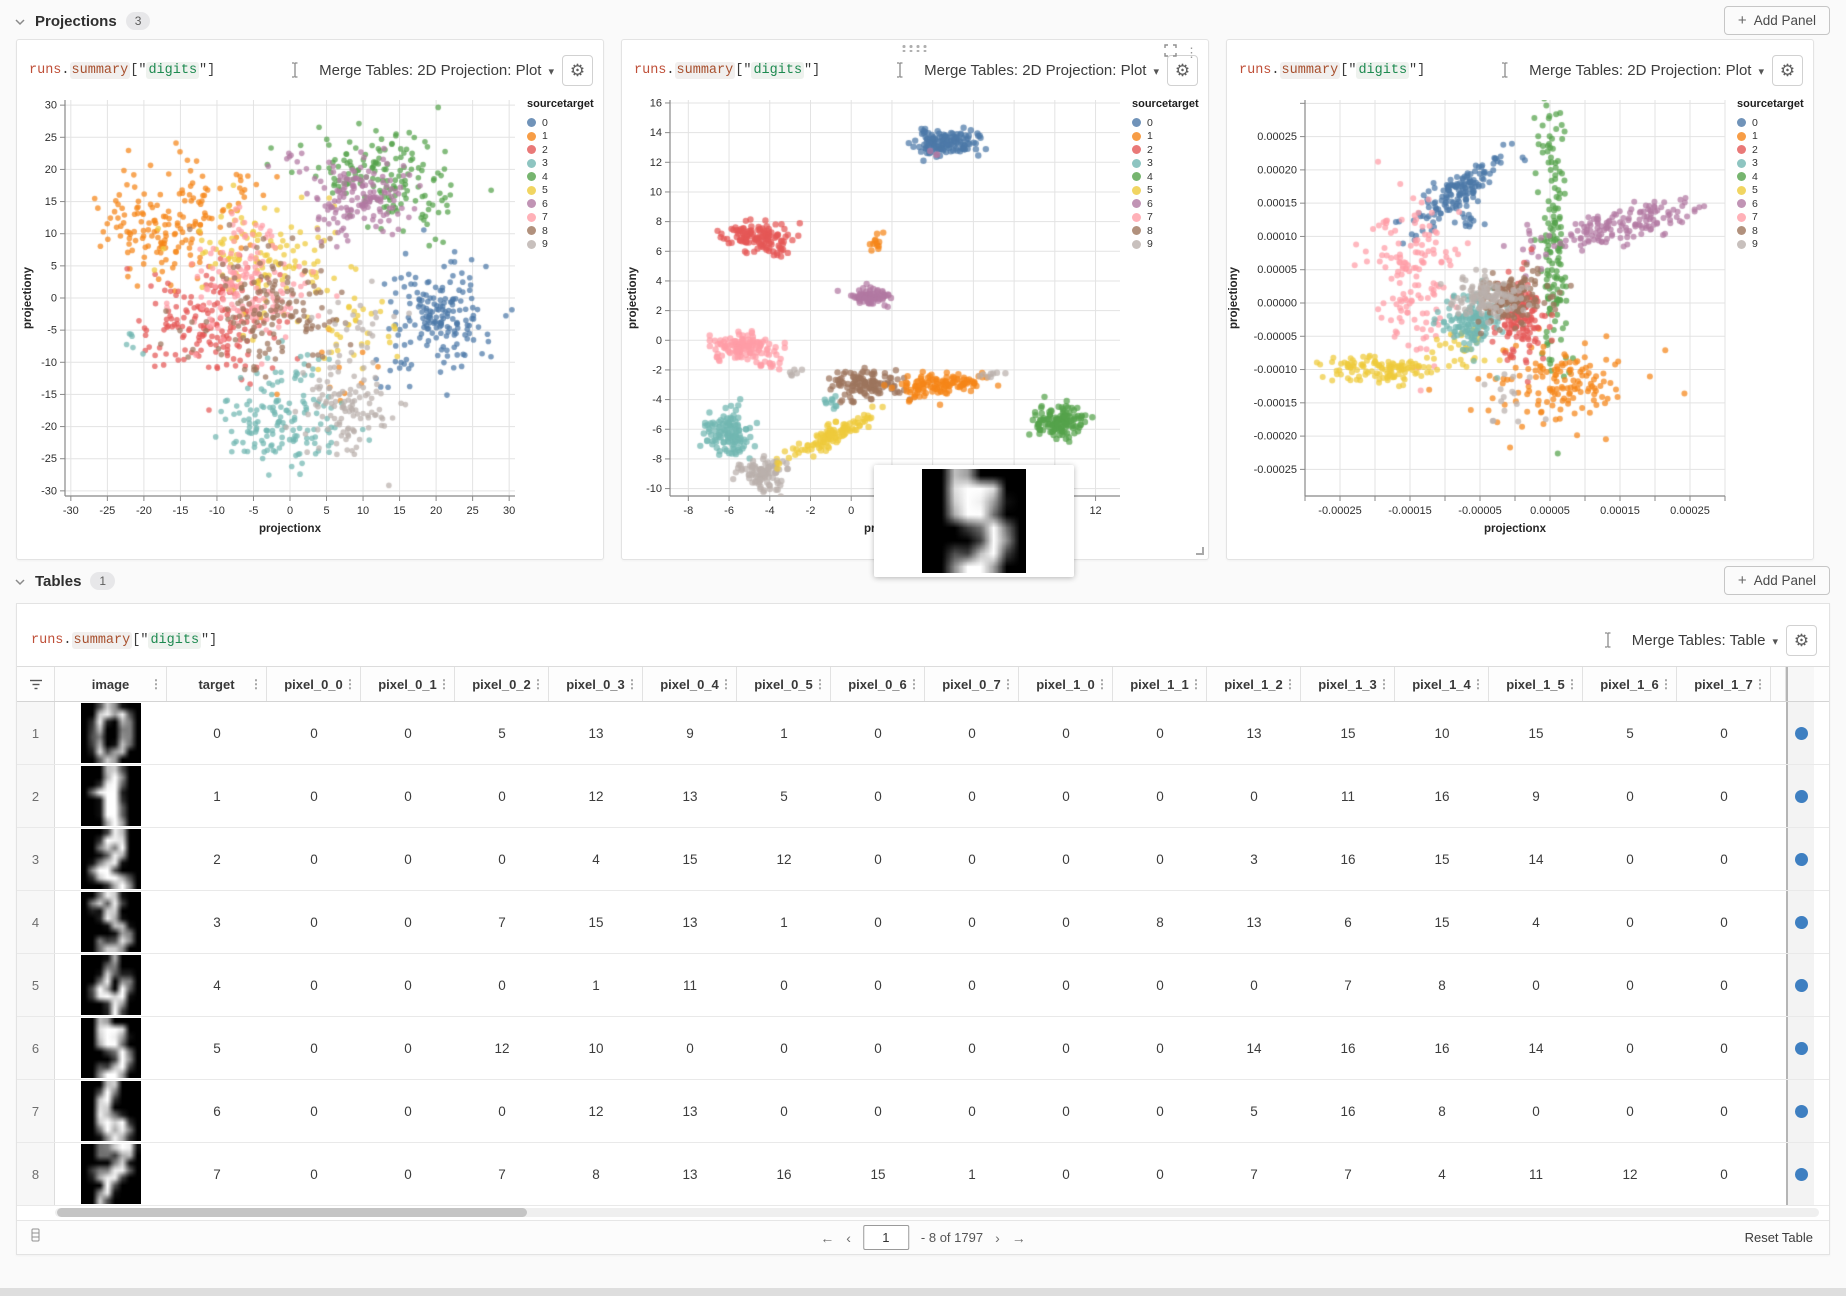 The image size is (1846, 1296). I want to click on column-header-pixel_1_7: pixel_1_7 ⋮, so click(1724, 684).